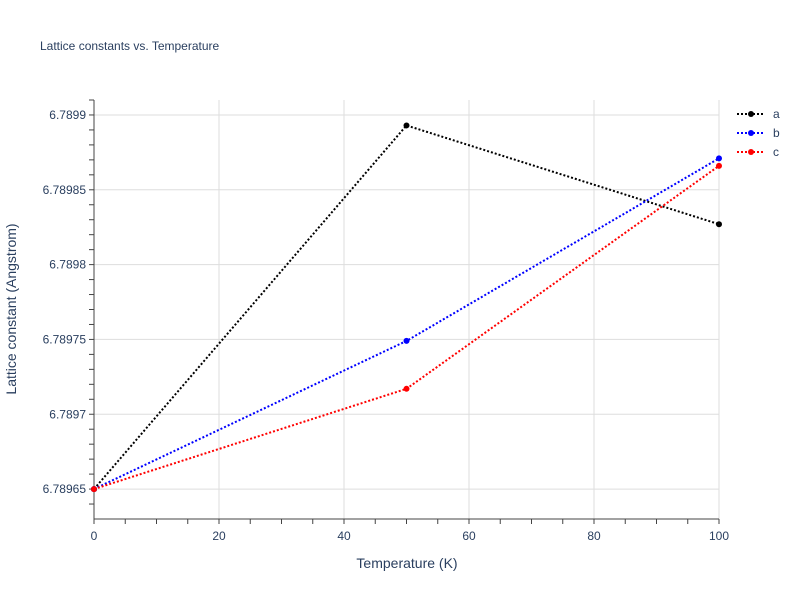 The width and height of the screenshot is (800, 605). Describe the element at coordinates (344, 536) in the screenshot. I see `x-tick-label: 40` at that location.